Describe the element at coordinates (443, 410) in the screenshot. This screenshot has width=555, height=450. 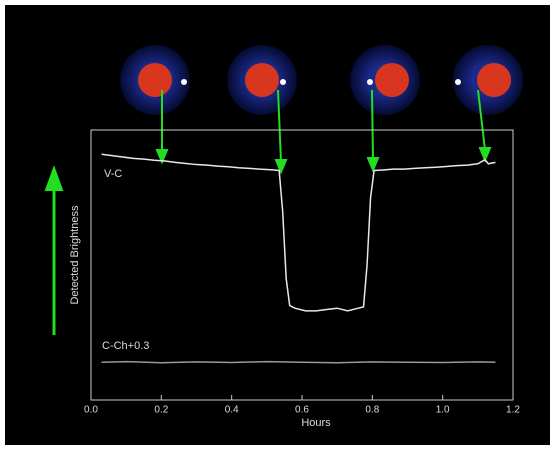
I see `x-tick-label: 1.0` at that location.